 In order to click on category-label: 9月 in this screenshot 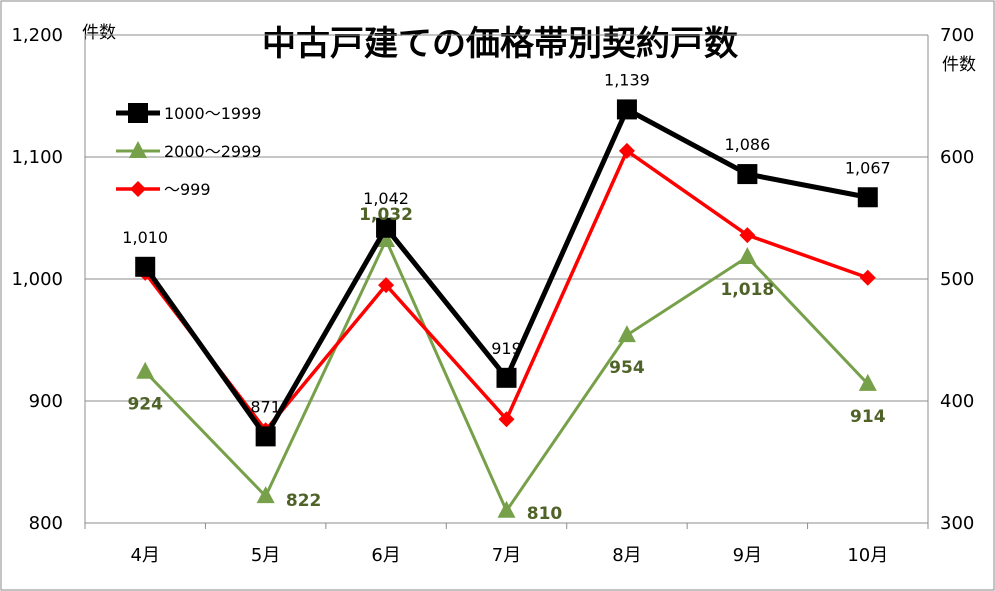, I will do `click(747, 555)`.